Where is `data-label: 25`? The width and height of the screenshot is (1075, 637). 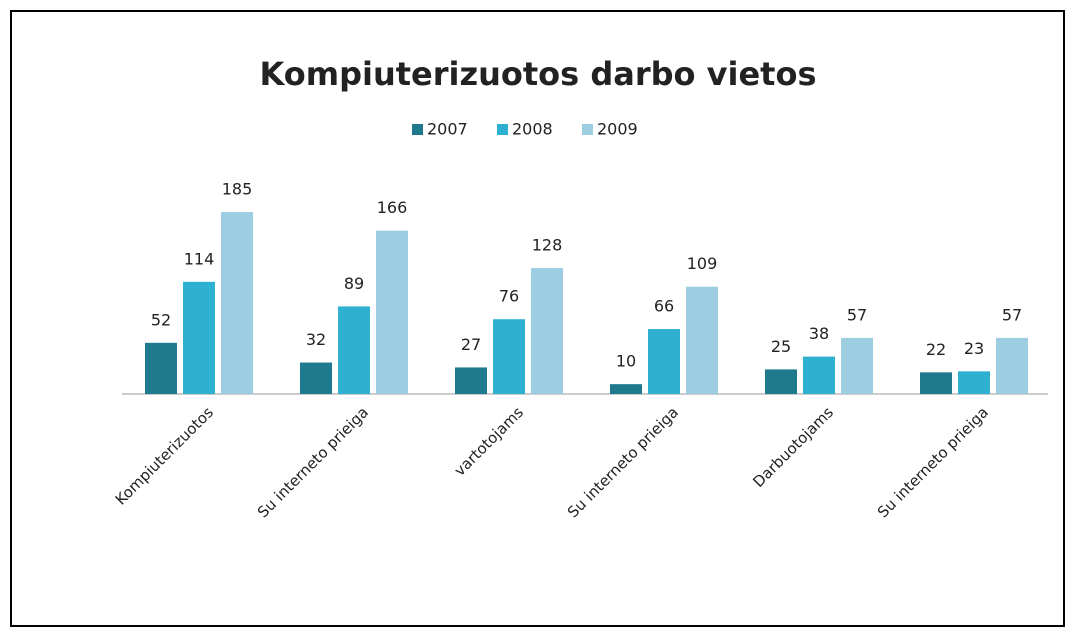 data-label: 25 is located at coordinates (781, 346).